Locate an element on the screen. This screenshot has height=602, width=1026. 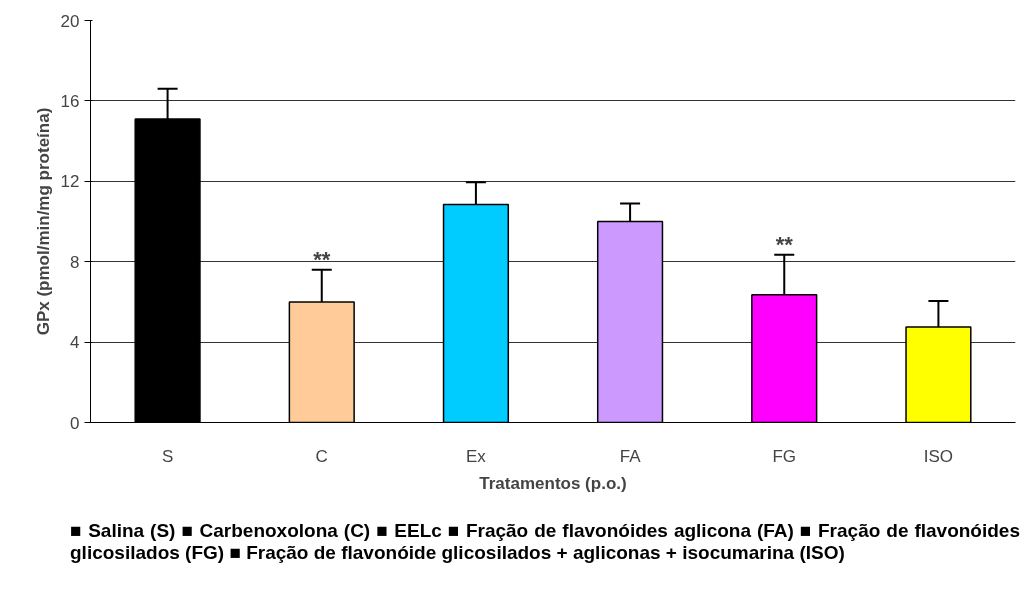
text: ■ Salina (S) ■ Carbenoxolona (C) ■ EELc ■ Fração de flavonóides aglicona (FA) ■ Fração de flavonóides glicosilados (FG) ■ Fração de flavonóide glicosilados + agliconas + isocumarina (ISO) is located at coordinates (545, 542).